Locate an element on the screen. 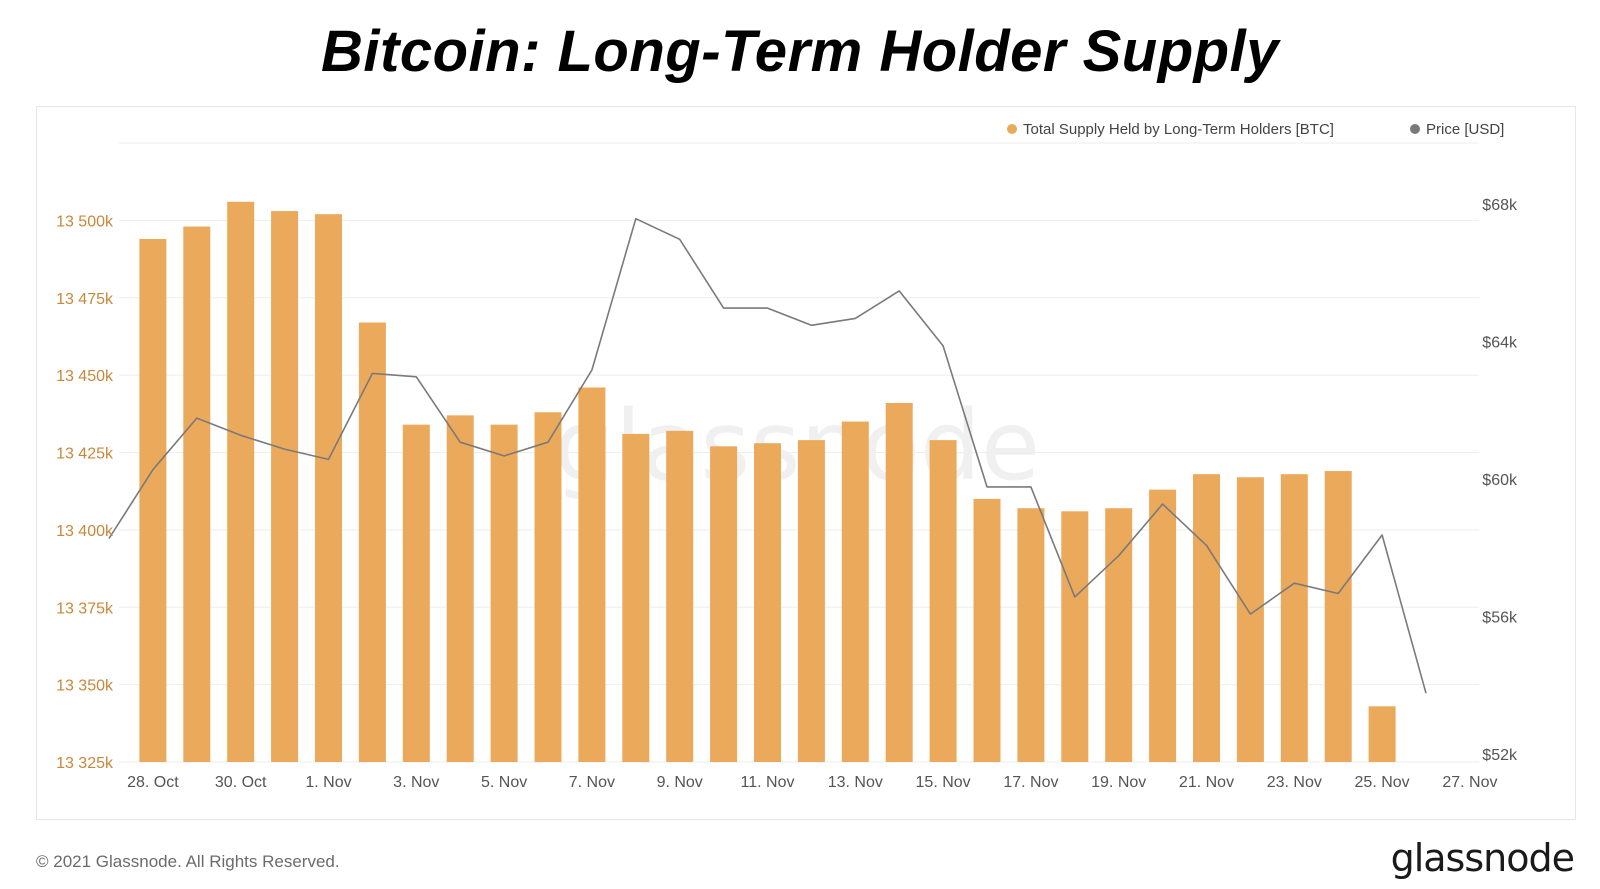 Image resolution: width=1600 pixels, height=889 pixels. x-axis-tick-label: 9. Nov is located at coordinates (680, 782).